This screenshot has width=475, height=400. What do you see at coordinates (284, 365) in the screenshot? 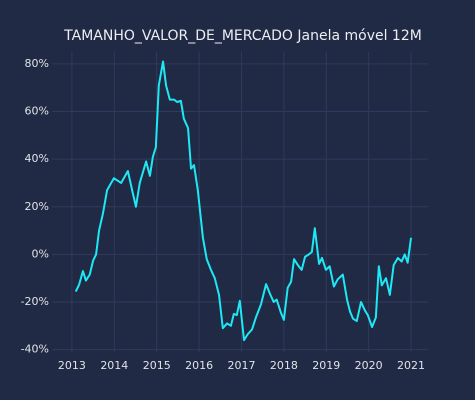
I see `x-tick-label: 2018` at bounding box center [284, 365].